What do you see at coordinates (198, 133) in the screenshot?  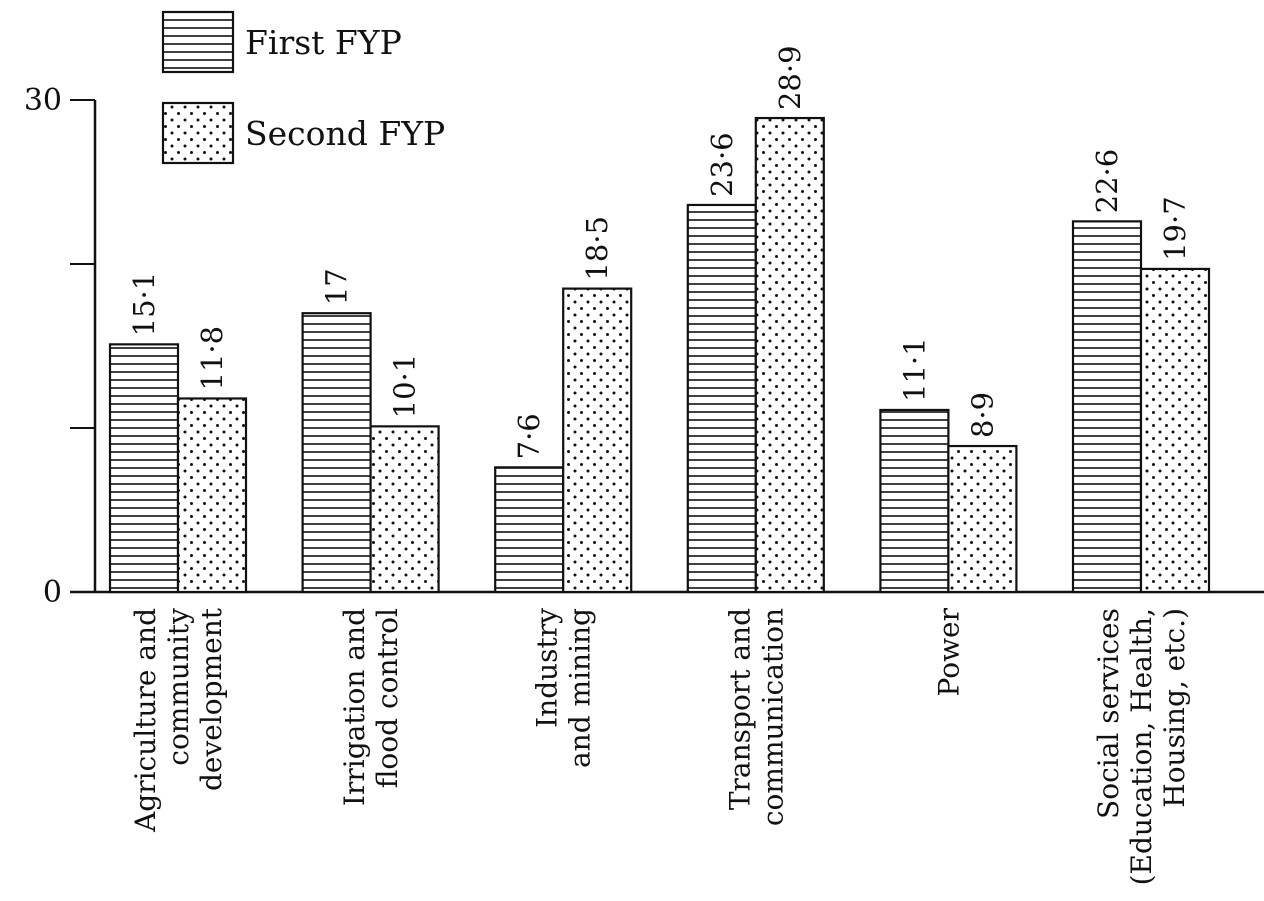 I see `legend-swatch-second-fyp` at bounding box center [198, 133].